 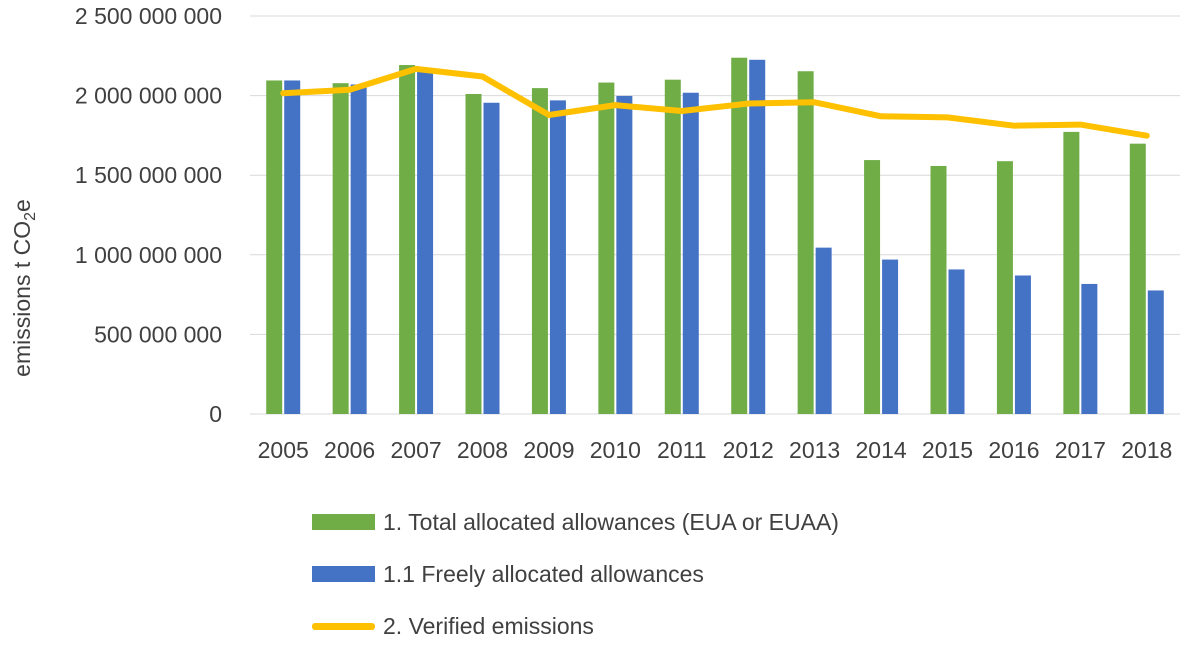 What do you see at coordinates (30, 216) in the screenshot?
I see `y-axis-title-subscript: 2` at bounding box center [30, 216].